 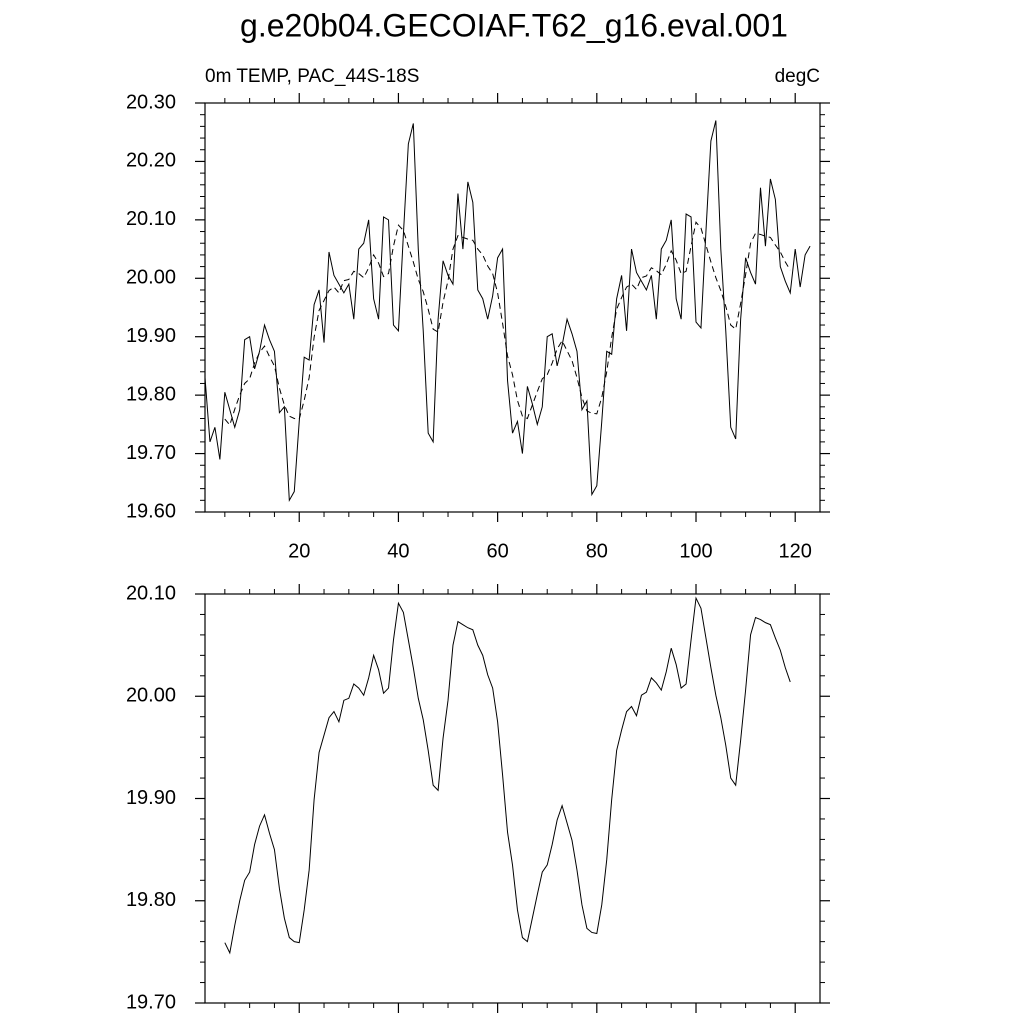 What do you see at coordinates (597, 551) in the screenshot?
I see `x-tick-label: 80` at bounding box center [597, 551].